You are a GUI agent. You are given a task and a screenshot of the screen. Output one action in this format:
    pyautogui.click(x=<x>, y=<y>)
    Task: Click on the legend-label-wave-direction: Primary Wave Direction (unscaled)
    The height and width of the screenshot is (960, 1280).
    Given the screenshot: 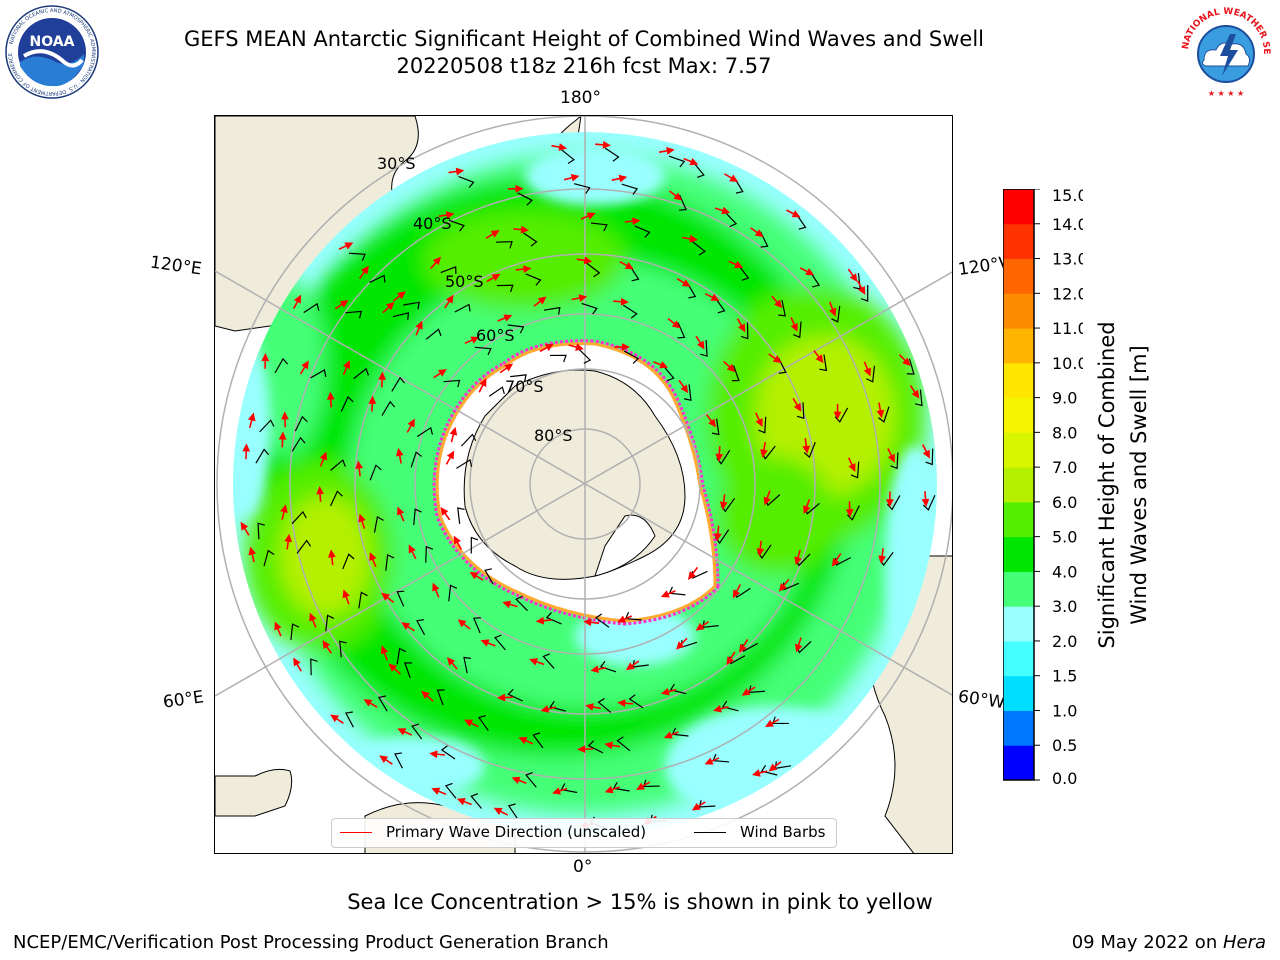 What is the action you would take?
    pyautogui.click(x=516, y=832)
    